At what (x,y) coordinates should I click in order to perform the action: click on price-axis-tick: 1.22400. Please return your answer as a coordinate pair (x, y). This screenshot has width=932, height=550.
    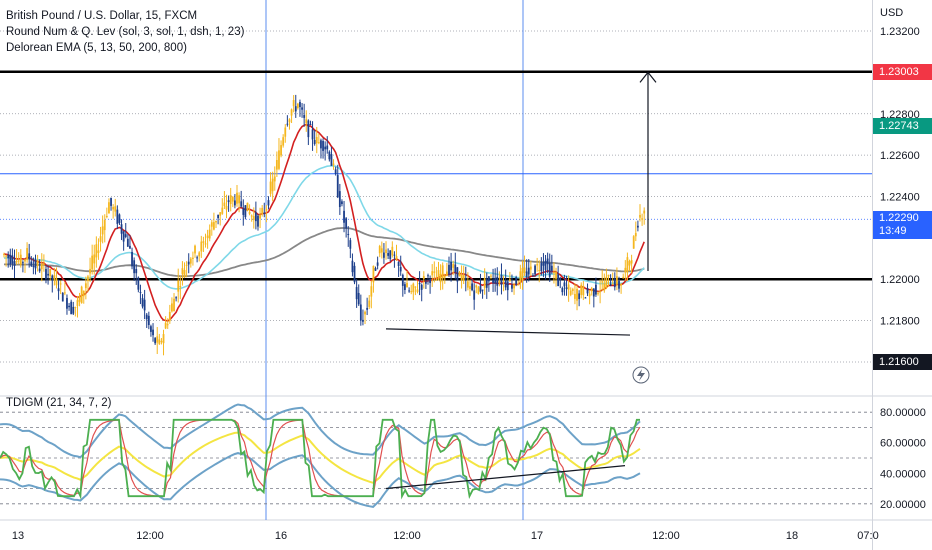
    Looking at the image, I should click on (900, 198).